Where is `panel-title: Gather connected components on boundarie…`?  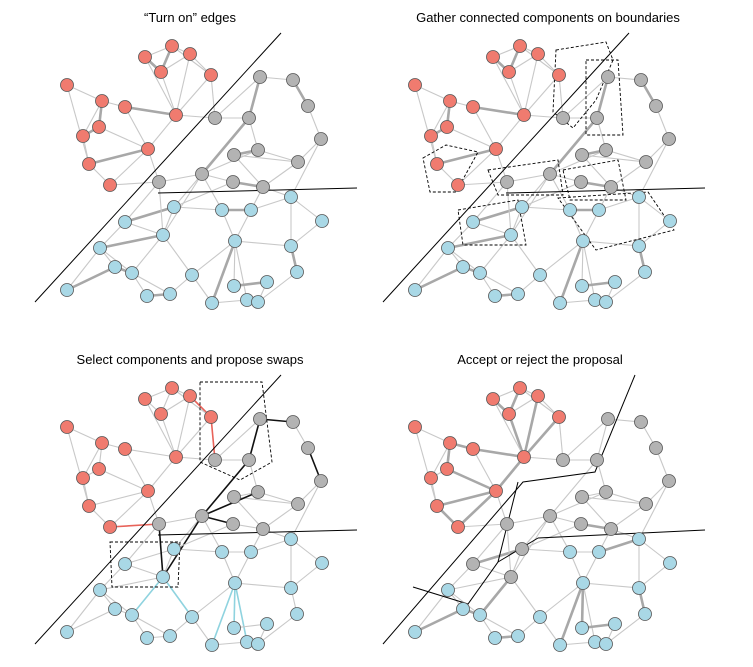
panel-title: Gather connected components on boundarie… is located at coordinates (548, 17).